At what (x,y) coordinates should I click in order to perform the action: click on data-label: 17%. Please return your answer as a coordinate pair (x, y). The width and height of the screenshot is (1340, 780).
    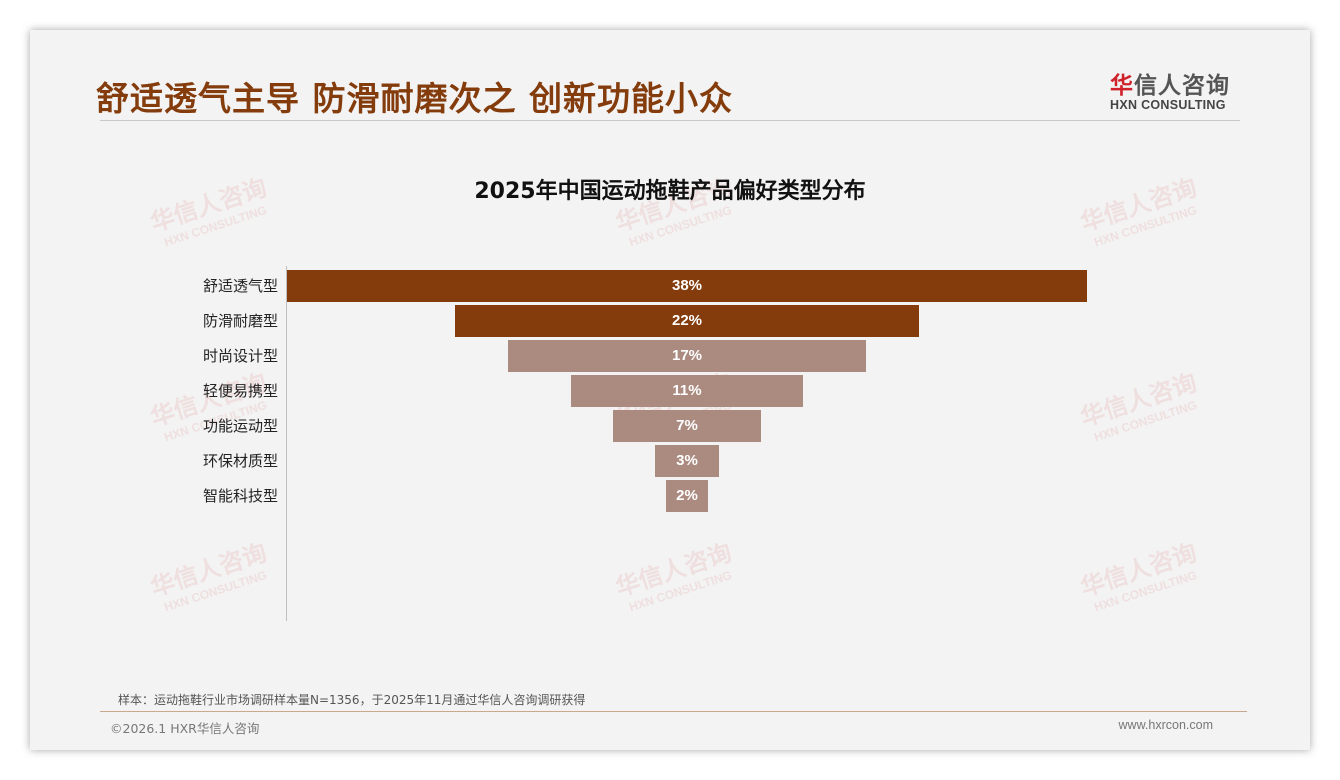
    Looking at the image, I should click on (687, 355).